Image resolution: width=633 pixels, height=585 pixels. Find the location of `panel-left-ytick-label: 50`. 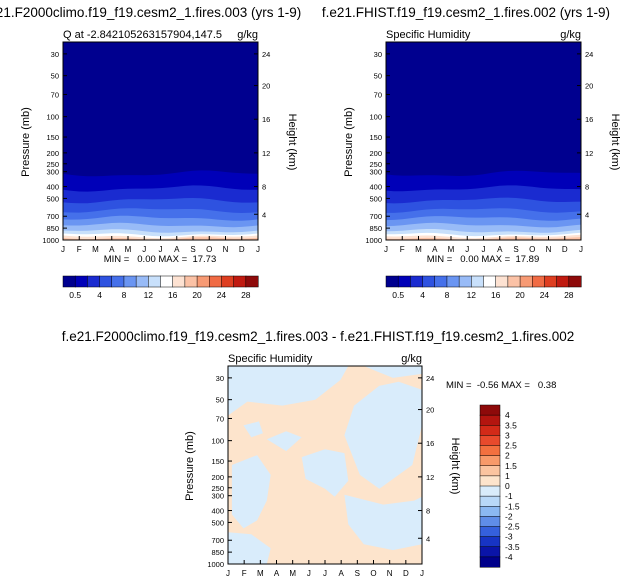

panel-left-ytick-label: 50 is located at coordinates (55, 76).